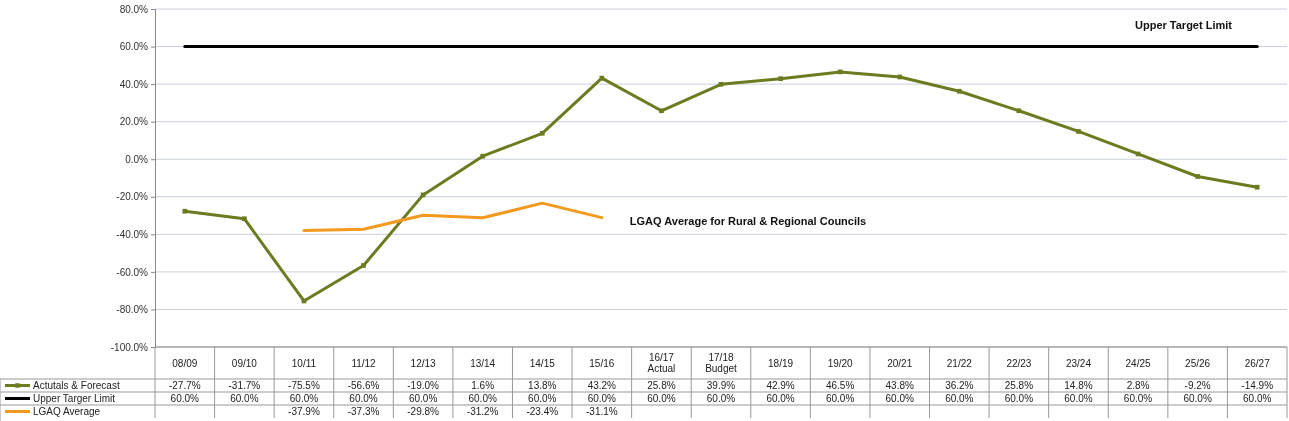  I want to click on data-label: -31.2%, so click(482, 411).